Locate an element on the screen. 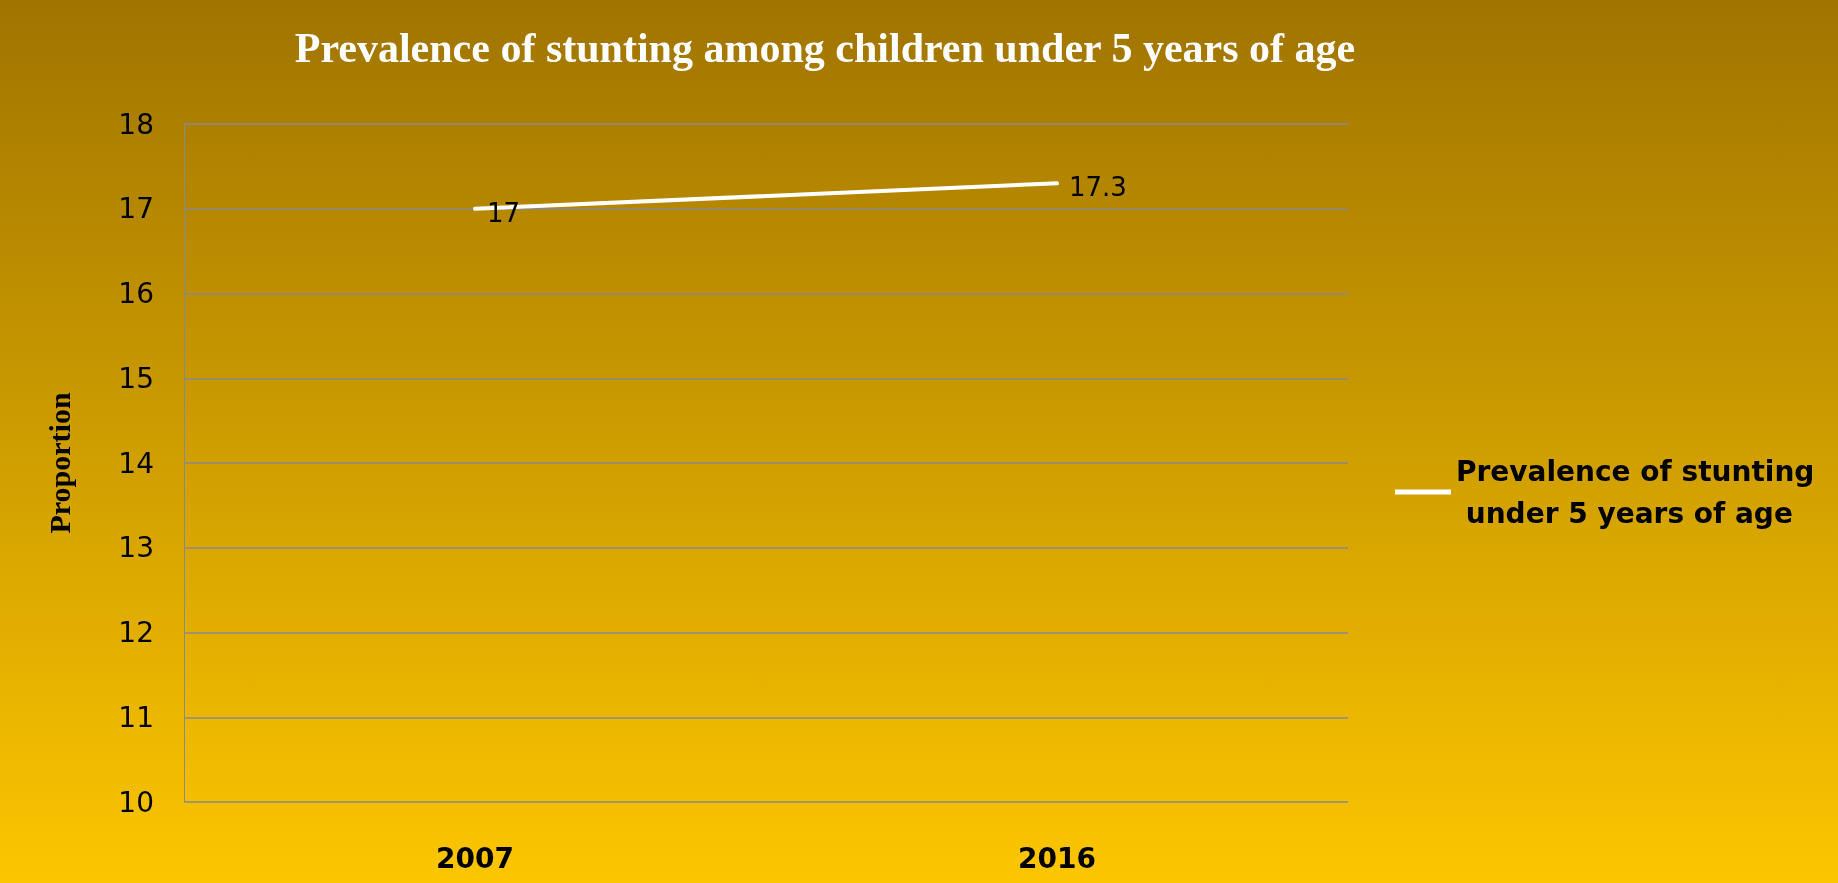 The height and width of the screenshot is (883, 1838). y-tick-label: 13 is located at coordinates (136, 548).